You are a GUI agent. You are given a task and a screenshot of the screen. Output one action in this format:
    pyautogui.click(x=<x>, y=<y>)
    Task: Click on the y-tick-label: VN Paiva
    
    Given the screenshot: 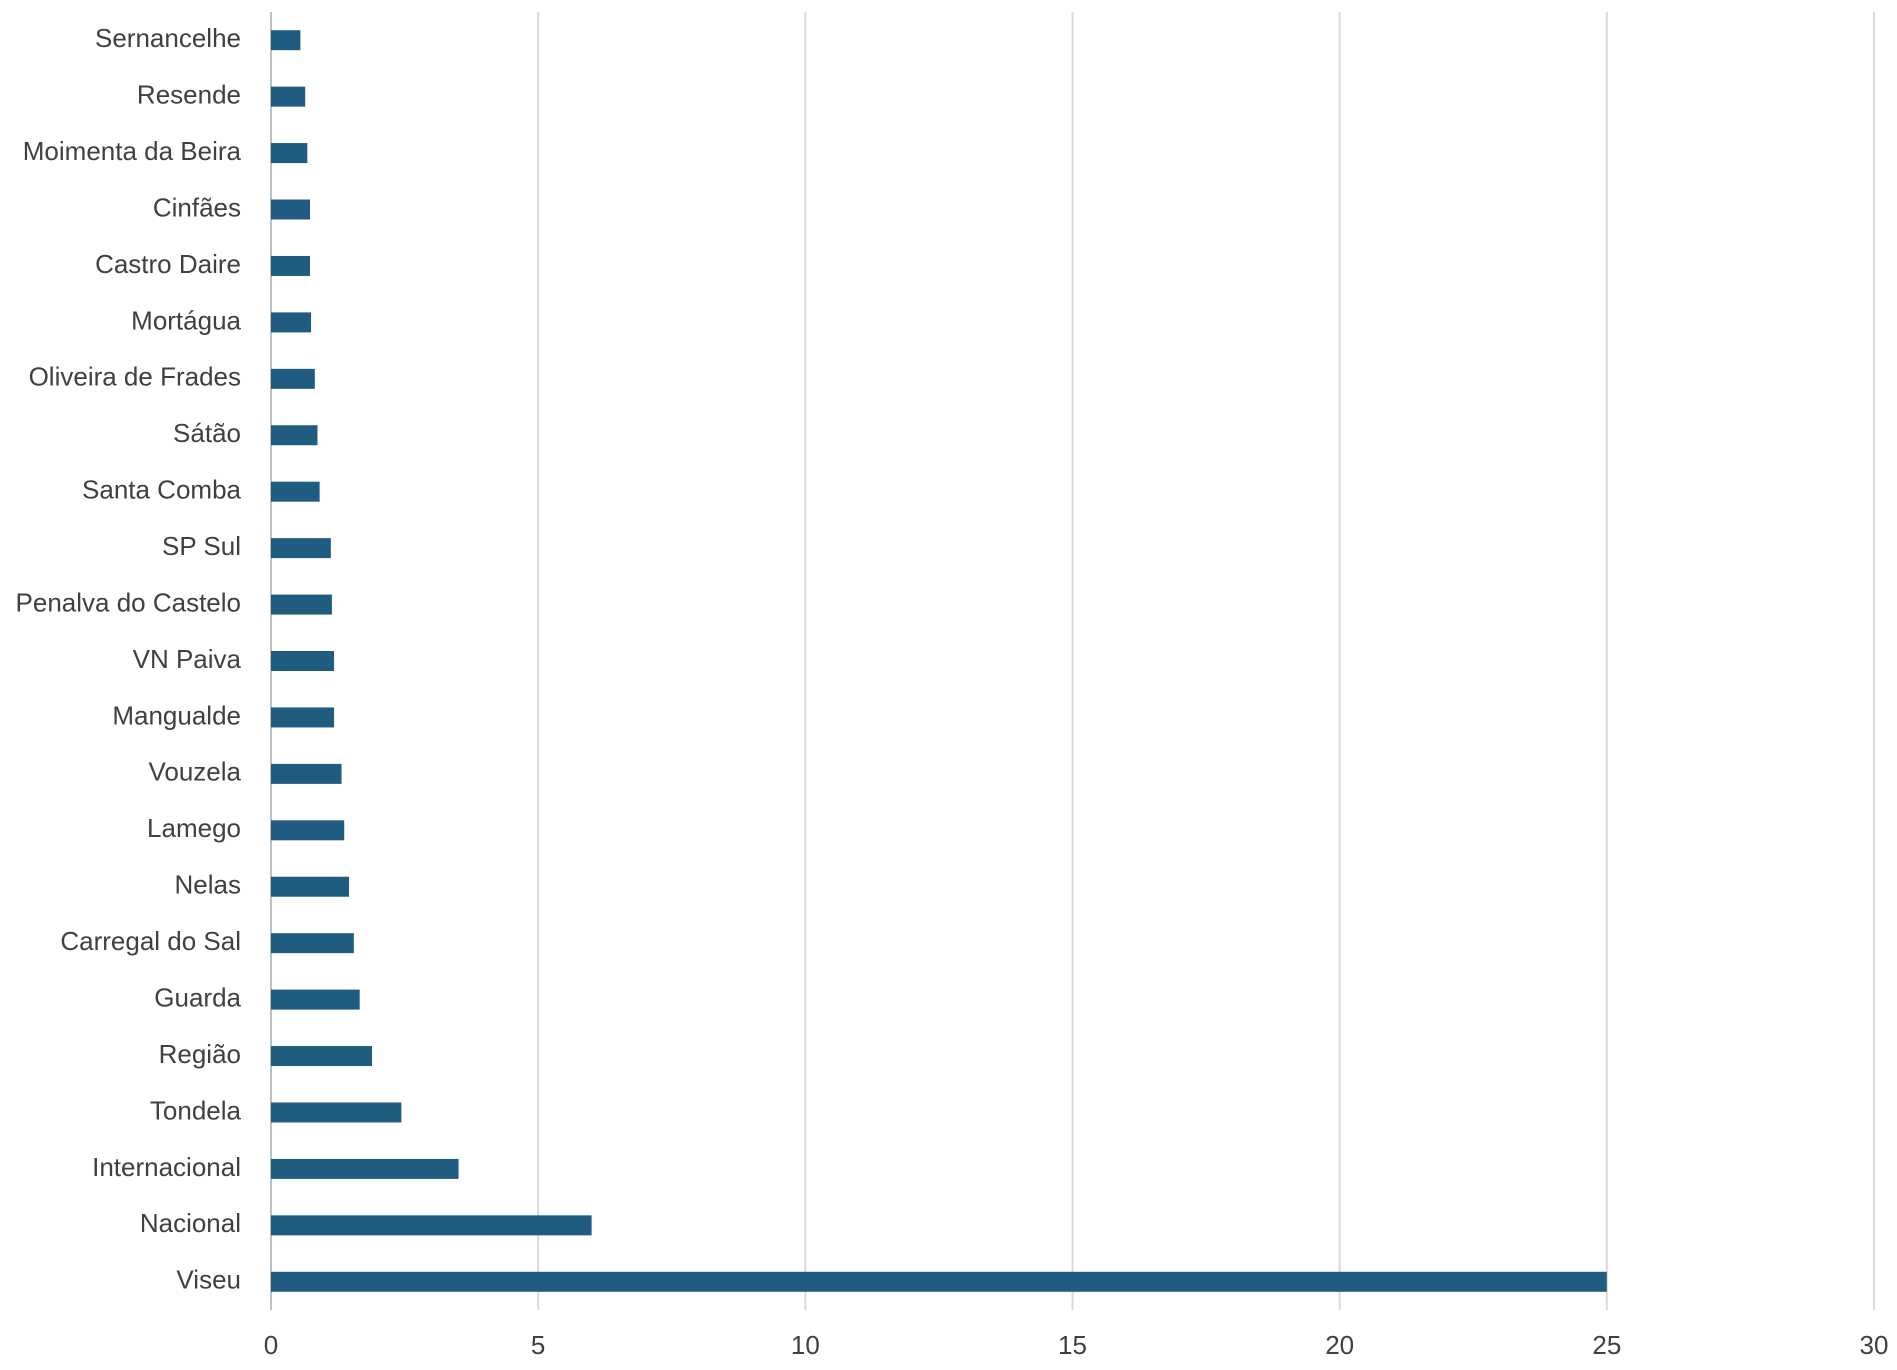 What is the action you would take?
    pyautogui.click(x=187, y=659)
    